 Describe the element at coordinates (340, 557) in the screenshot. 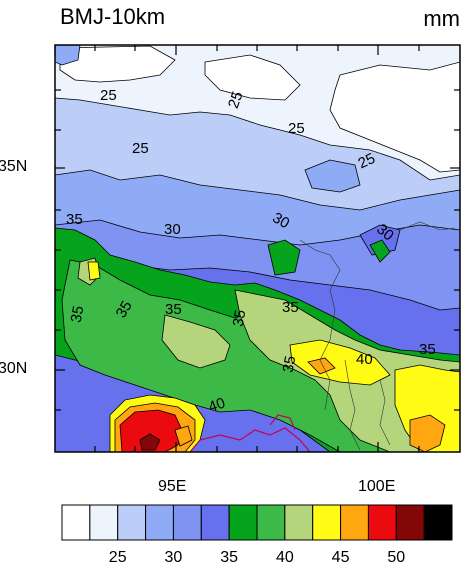

I see `colorbar-tick-label: 45` at that location.